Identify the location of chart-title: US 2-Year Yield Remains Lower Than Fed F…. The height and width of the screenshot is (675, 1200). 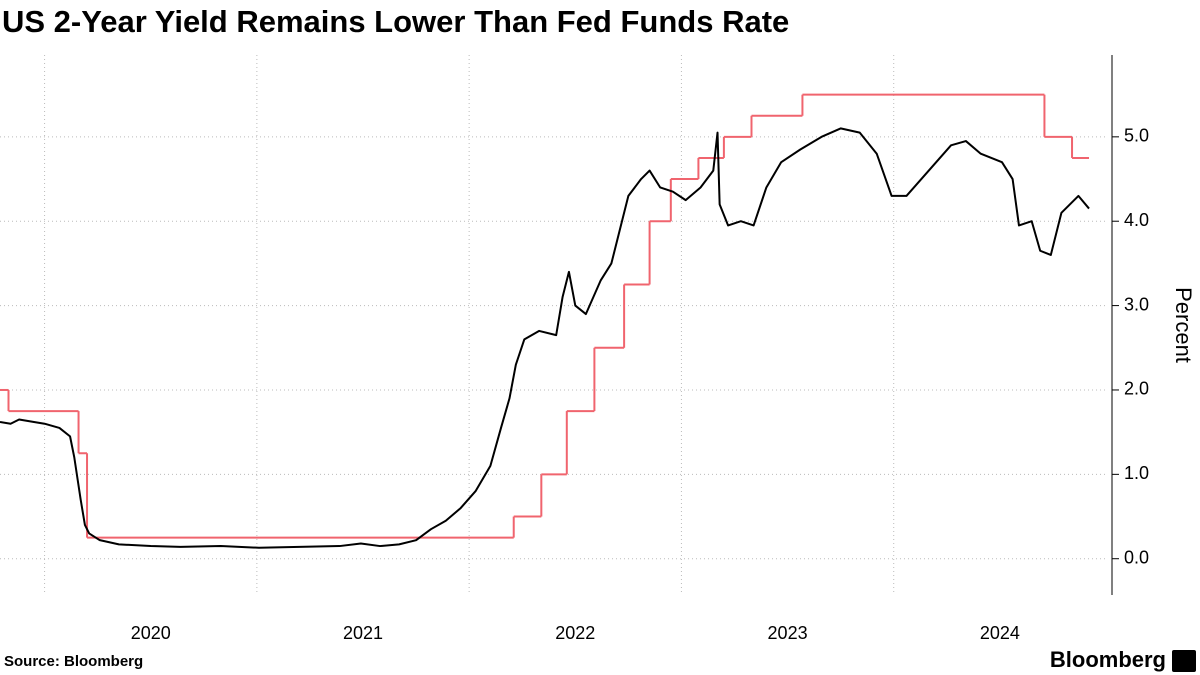
(395, 21).